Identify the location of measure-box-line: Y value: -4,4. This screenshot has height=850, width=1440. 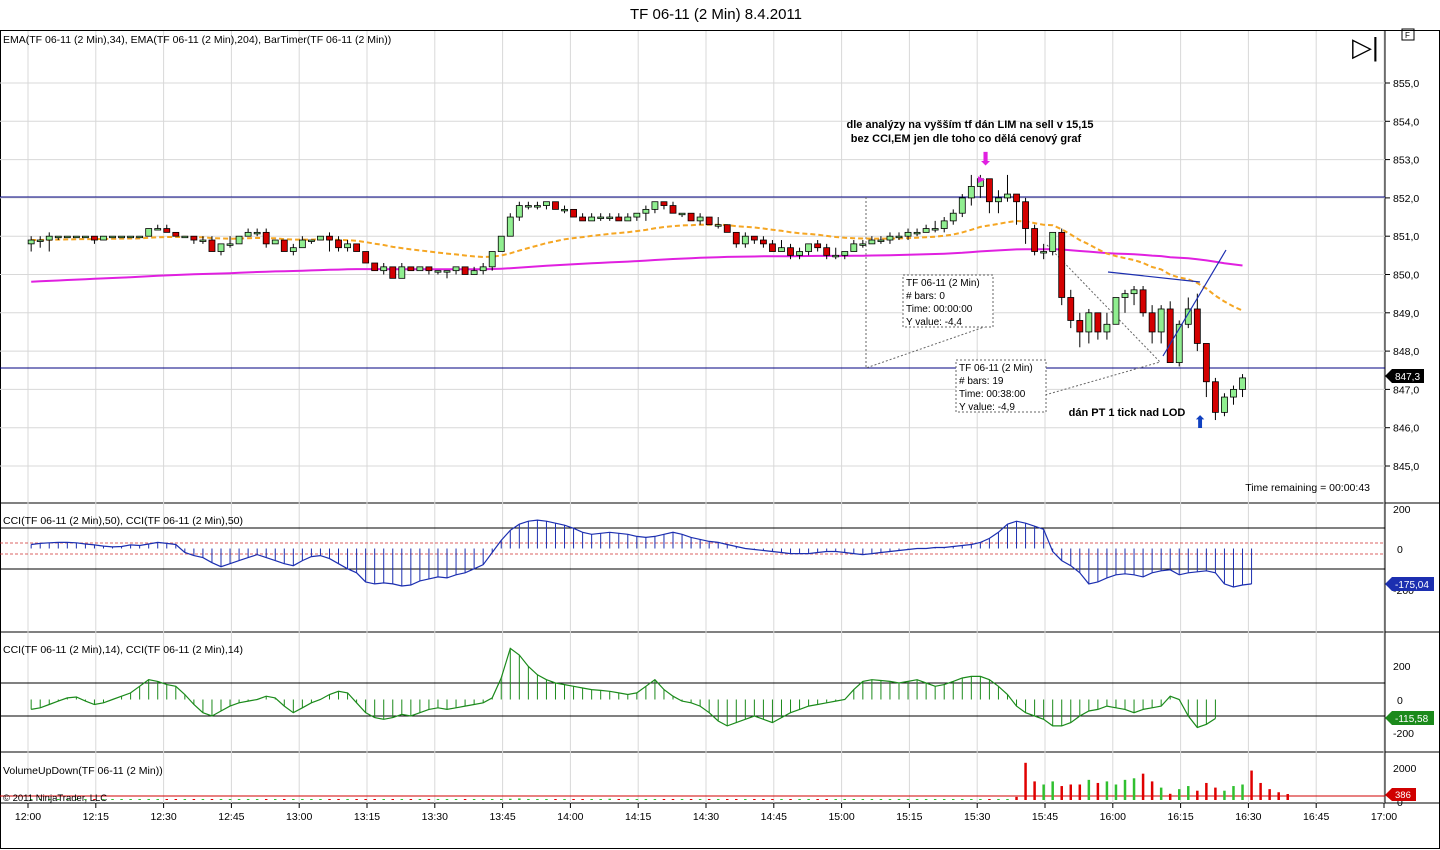
(934, 322).